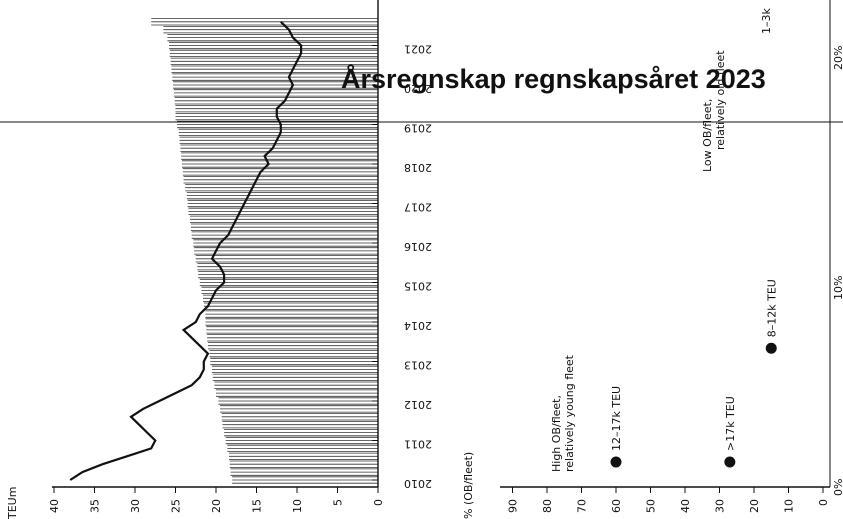 Image resolution: width=843 pixels, height=519 pixels. I want to click on annotation-1-3k: 1–3k, so click(766, 21).